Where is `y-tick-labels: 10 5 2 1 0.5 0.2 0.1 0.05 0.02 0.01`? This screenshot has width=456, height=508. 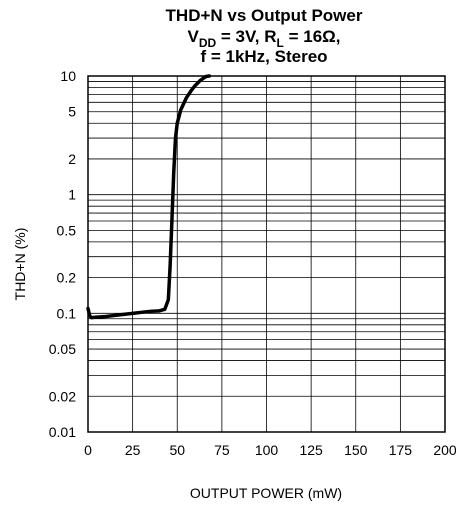
y-tick-labels: 10 5 2 1 0.5 0.2 0.1 0.05 0.02 0.01 is located at coordinates (62, 254).